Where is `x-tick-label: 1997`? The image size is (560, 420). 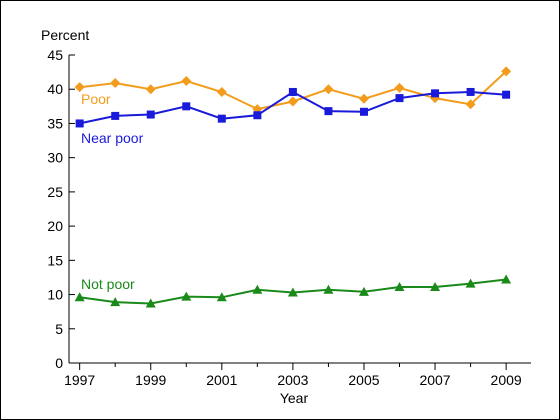
x-tick-label: 1997 is located at coordinates (79, 380).